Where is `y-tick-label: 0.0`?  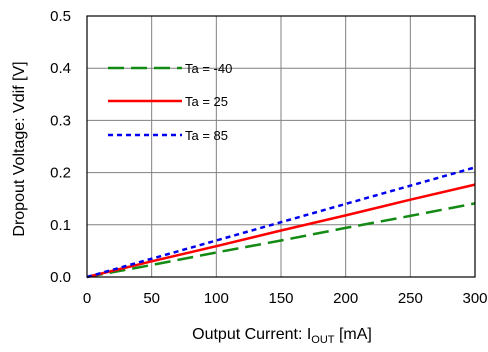
y-tick-label: 0.0 is located at coordinates (60, 277).